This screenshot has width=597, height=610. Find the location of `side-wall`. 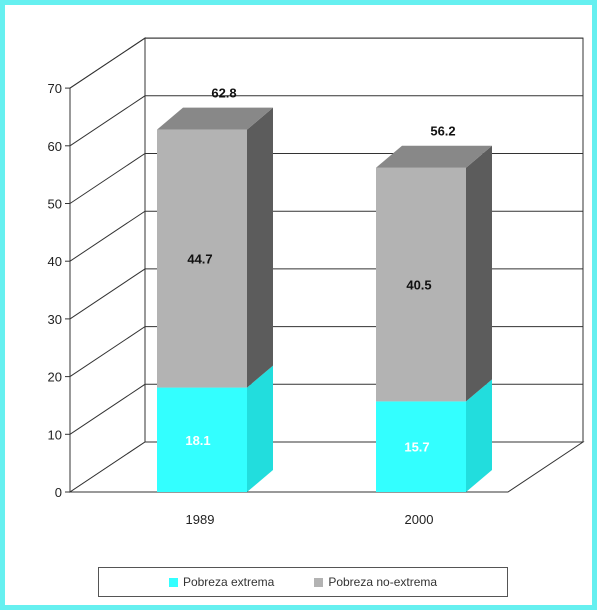

side-wall is located at coordinates (107, 265).